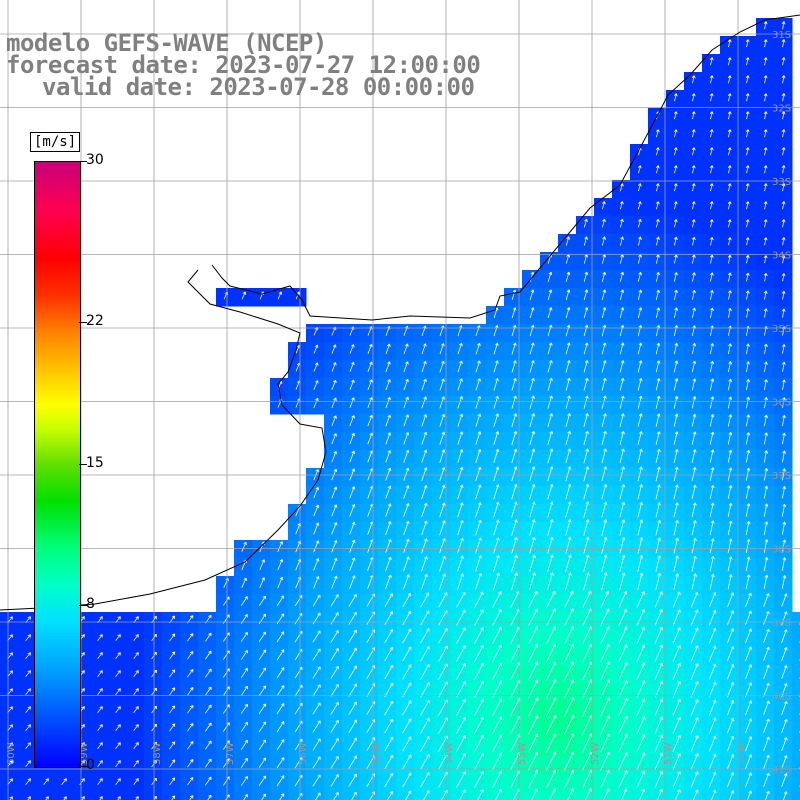  What do you see at coordinates (95, 160) in the screenshot?
I see `colorbar-tick-label: 30` at bounding box center [95, 160].